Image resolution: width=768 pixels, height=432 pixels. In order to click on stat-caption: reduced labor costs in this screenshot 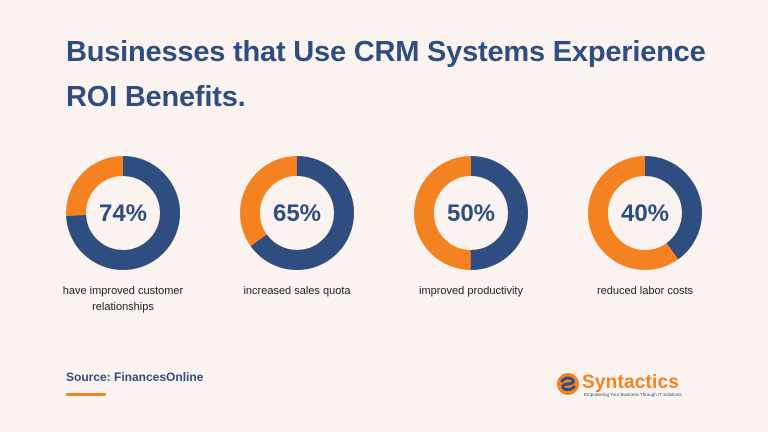, I will do `click(645, 291)`.